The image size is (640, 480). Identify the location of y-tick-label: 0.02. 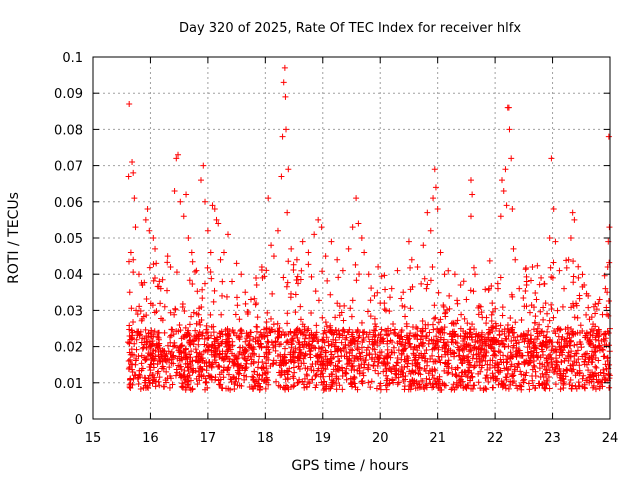
(68, 348).